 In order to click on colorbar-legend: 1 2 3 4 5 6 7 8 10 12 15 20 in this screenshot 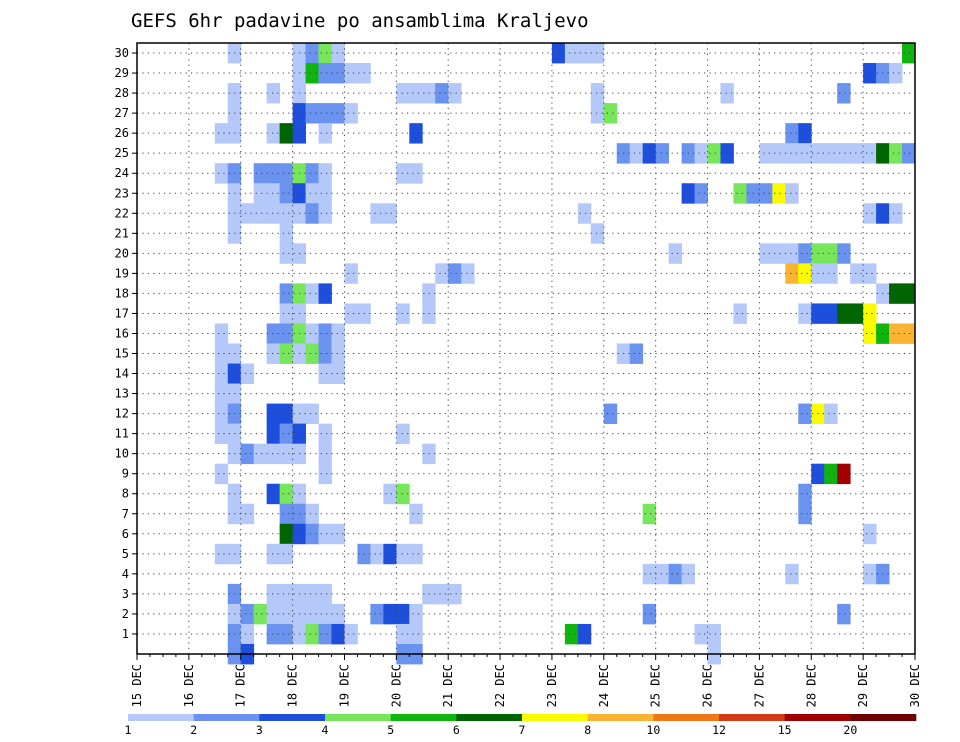, I will do `click(521, 725)`.